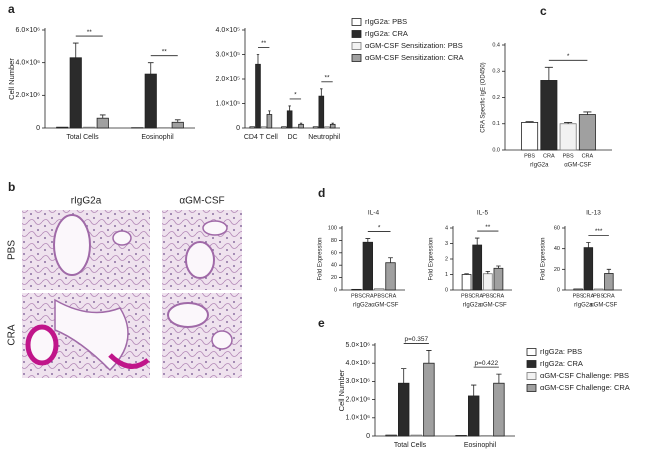 This screenshot has height=455, width=645. Describe the element at coordinates (334, 241) in the screenshot. I see `y-tick-label: 80` at that location.